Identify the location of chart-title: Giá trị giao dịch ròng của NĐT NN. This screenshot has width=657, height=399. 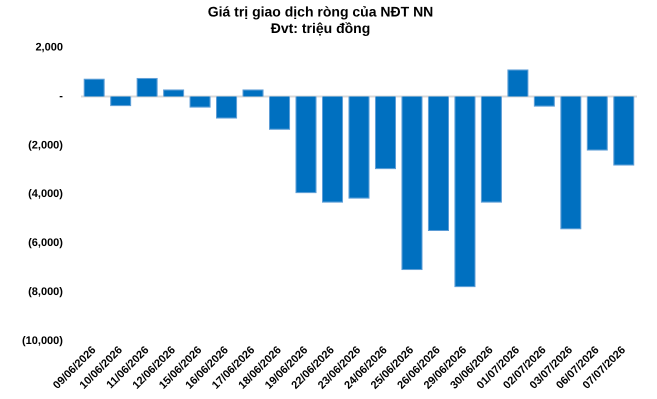
(321, 11).